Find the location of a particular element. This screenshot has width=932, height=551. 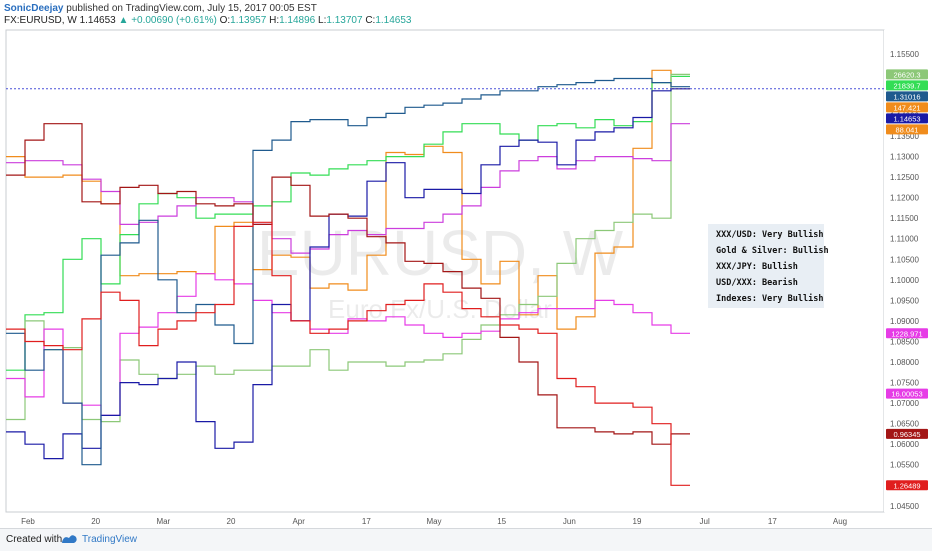

price-label-text: 0.96345 is located at coordinates (906, 434).